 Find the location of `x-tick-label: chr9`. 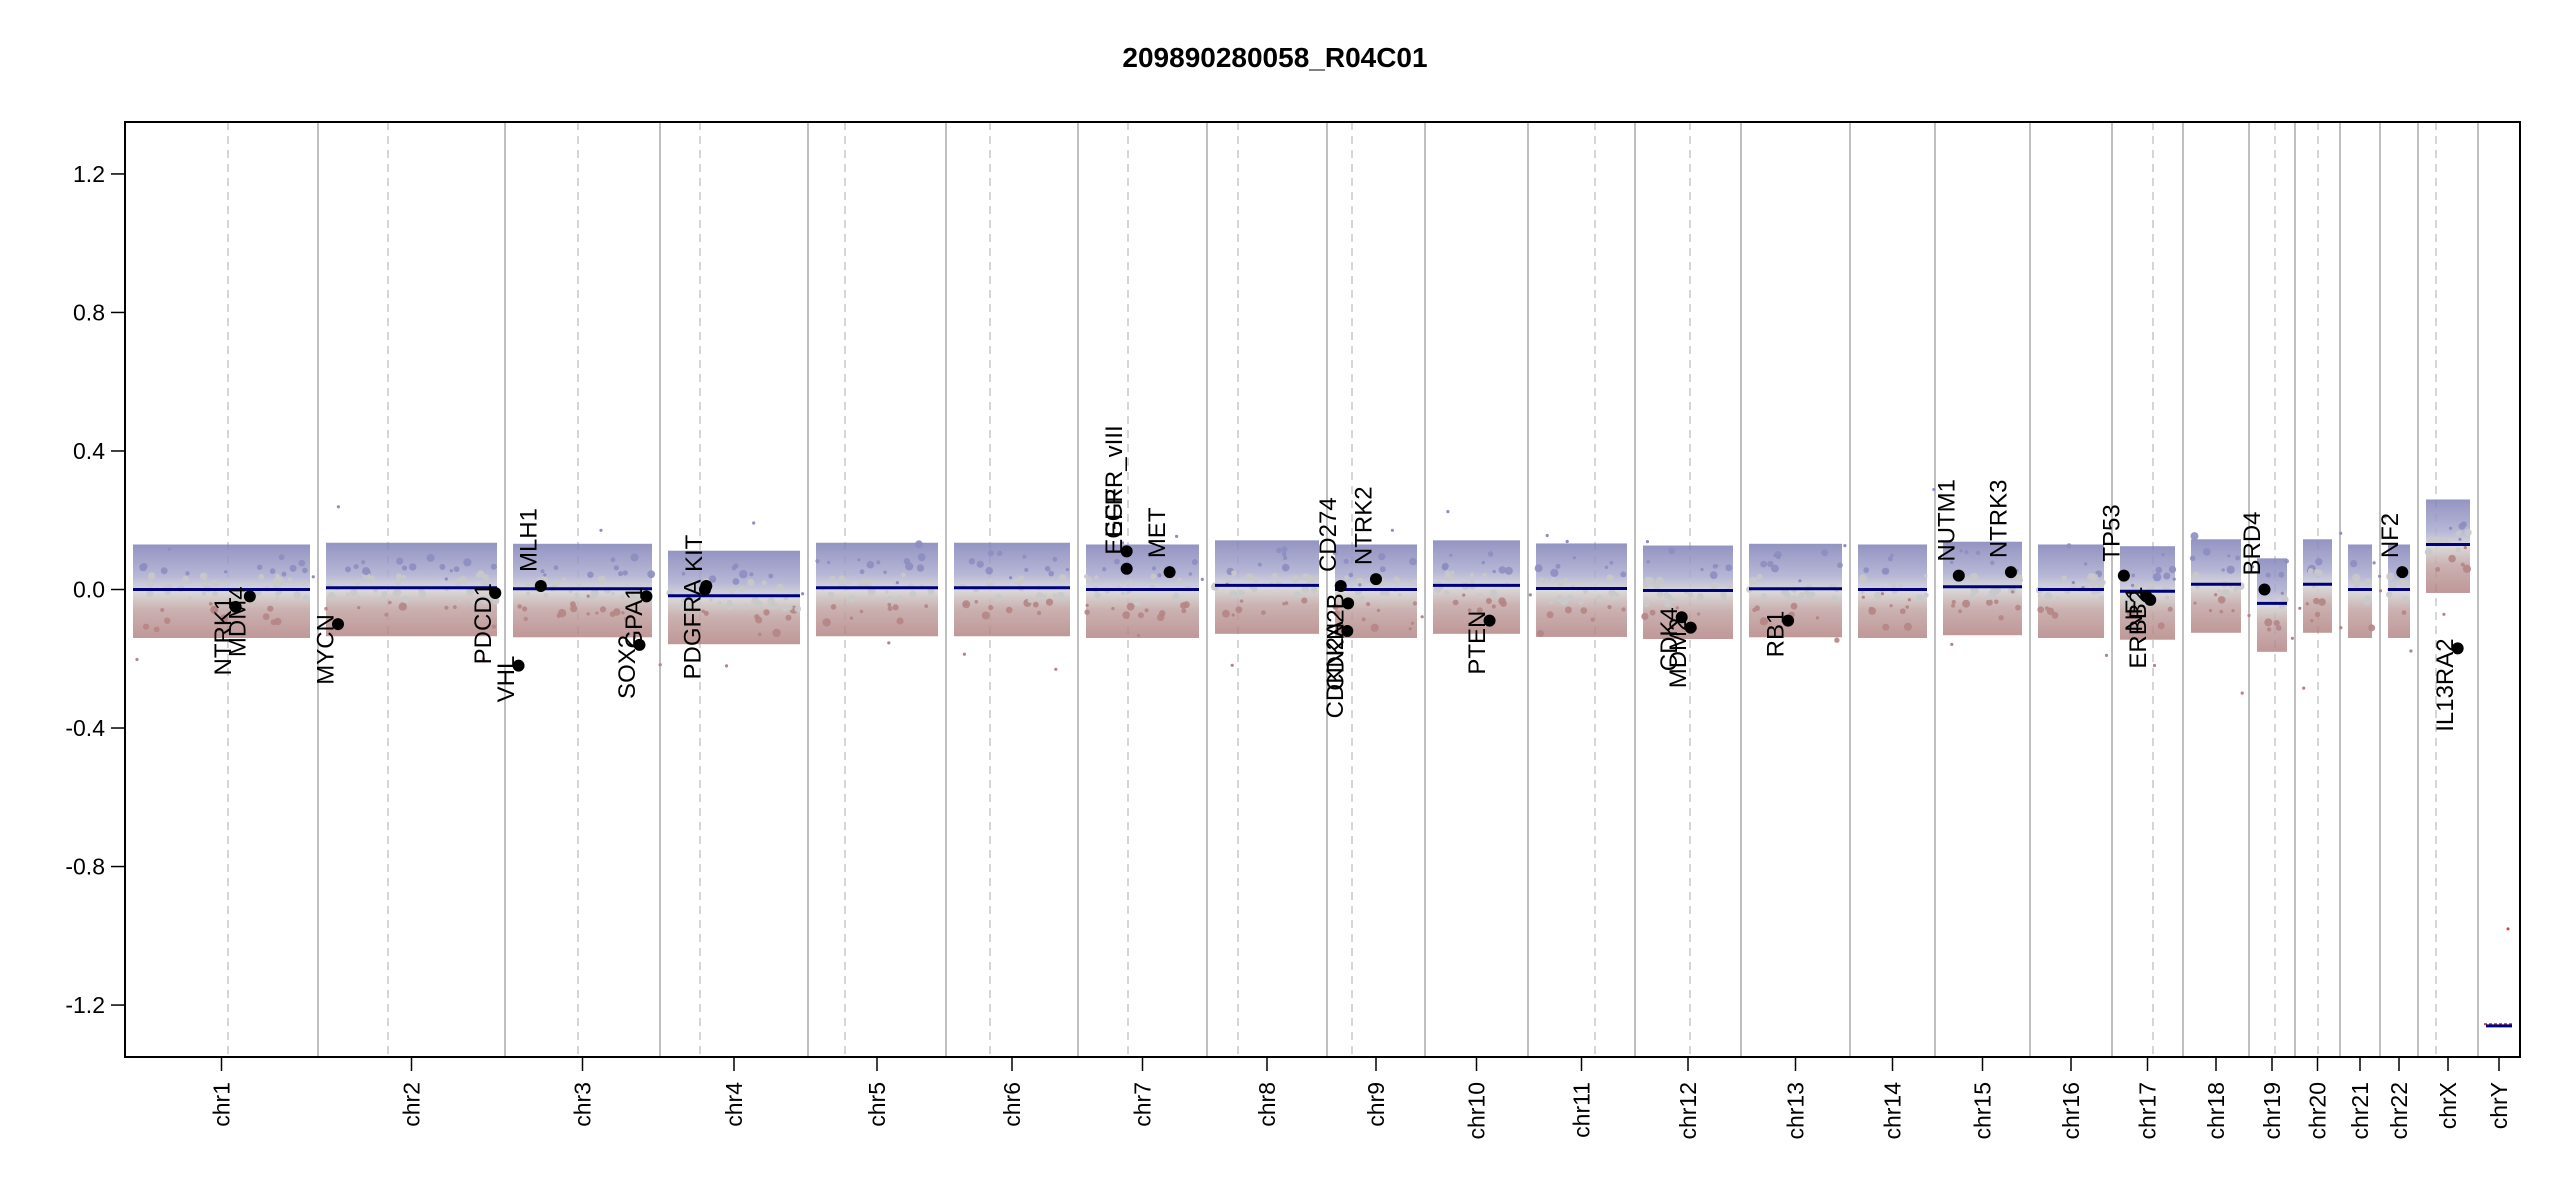

x-tick-label: chr9 is located at coordinates (1376, 1104).